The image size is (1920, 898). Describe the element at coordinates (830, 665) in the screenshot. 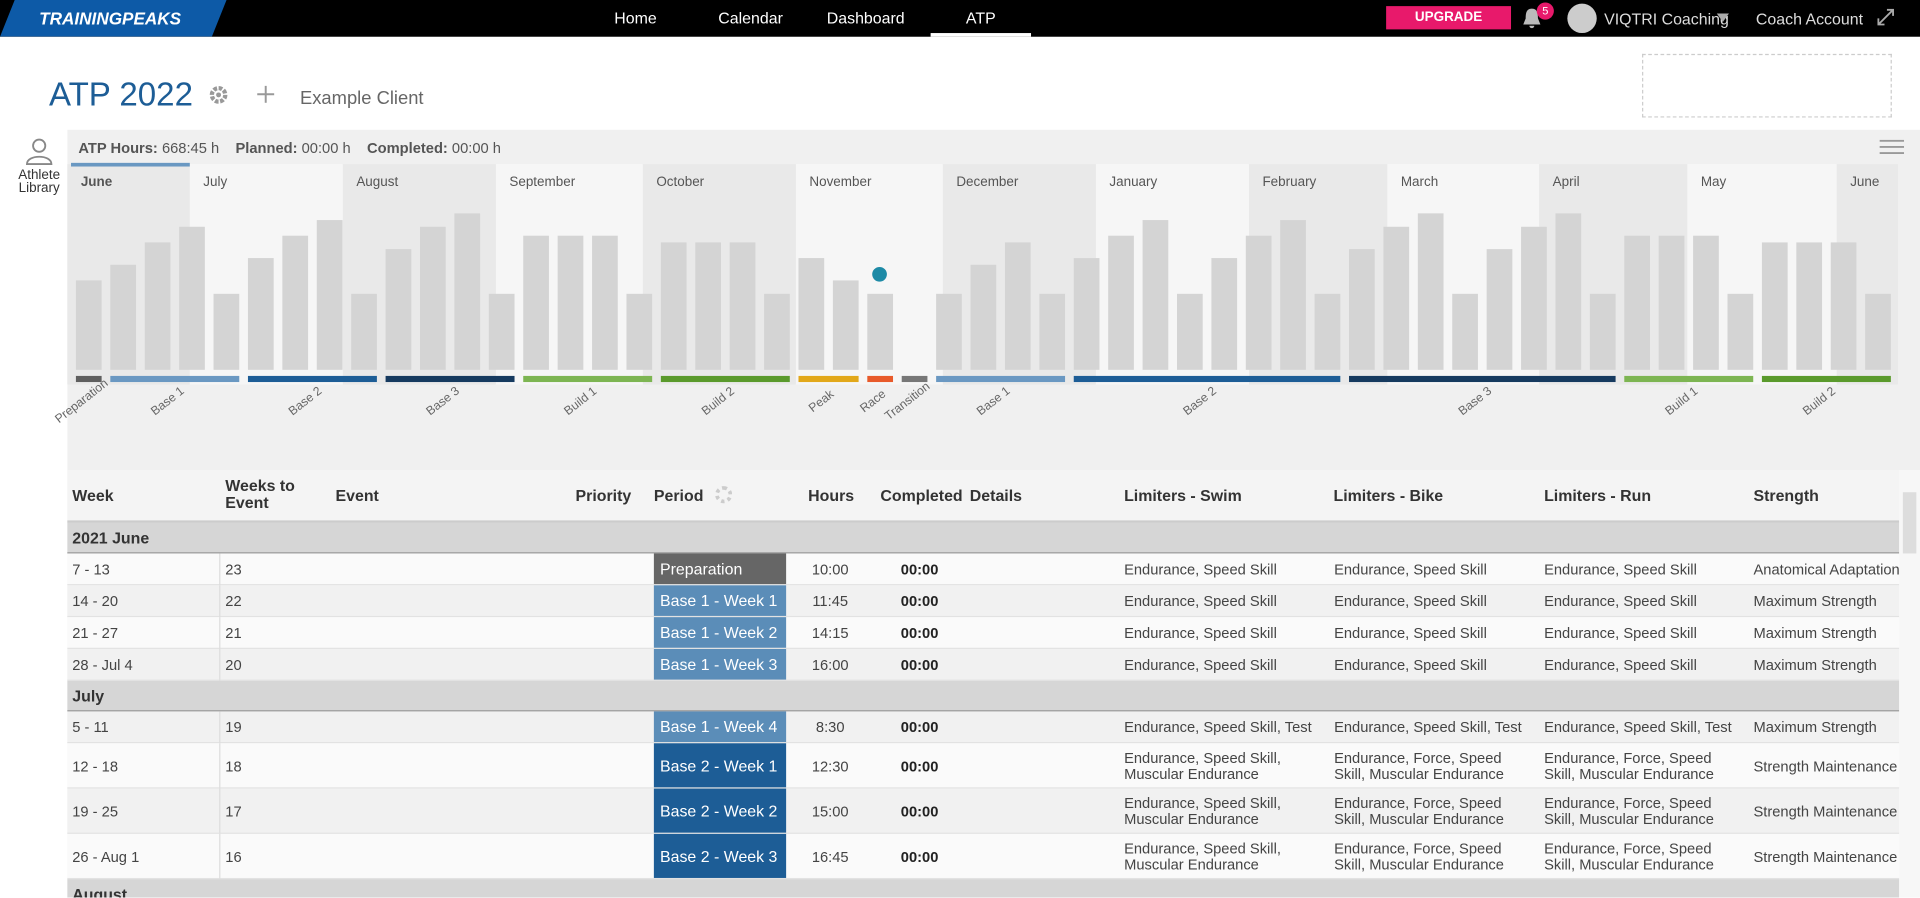

I see `hours: 16:00` at that location.